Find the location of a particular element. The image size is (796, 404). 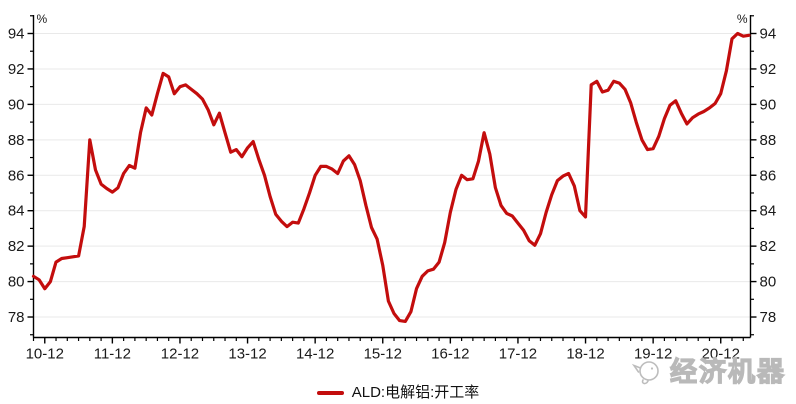

svg-text: 15-12 is located at coordinates (383, 354).